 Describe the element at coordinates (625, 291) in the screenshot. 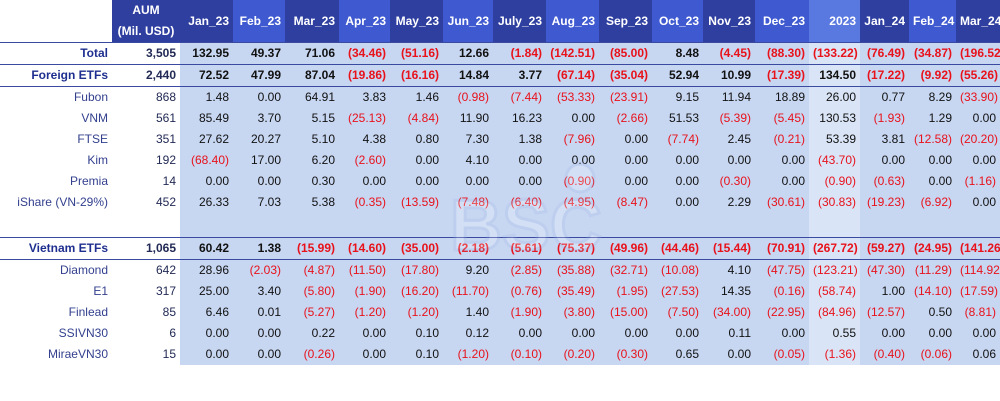

I see `value-cell: (1.95)` at that location.